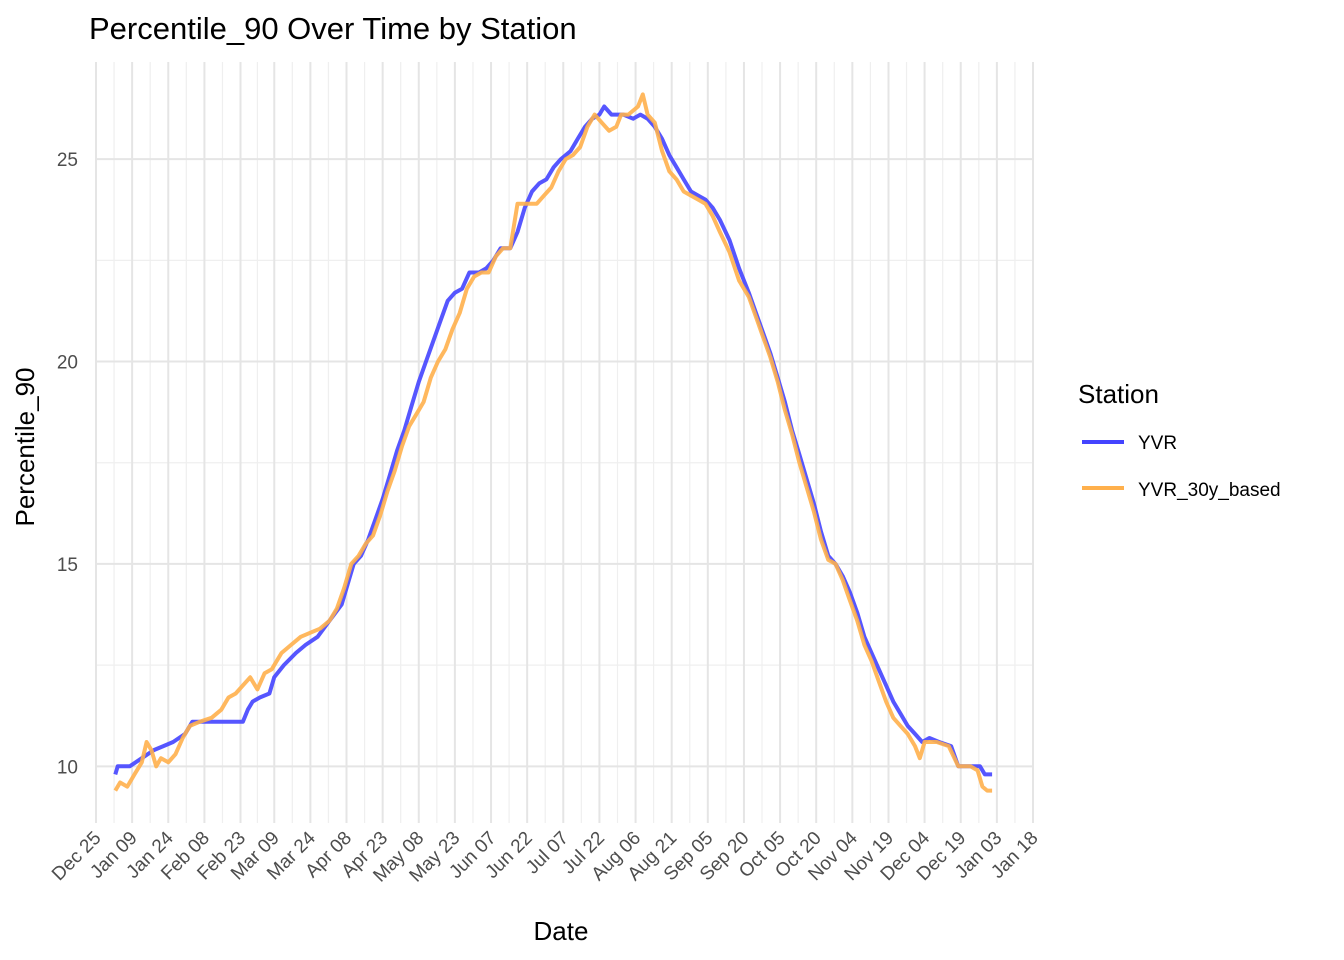 The image size is (1344, 960). I want to click on y-axis-title: Percentile_90, so click(25, 447).